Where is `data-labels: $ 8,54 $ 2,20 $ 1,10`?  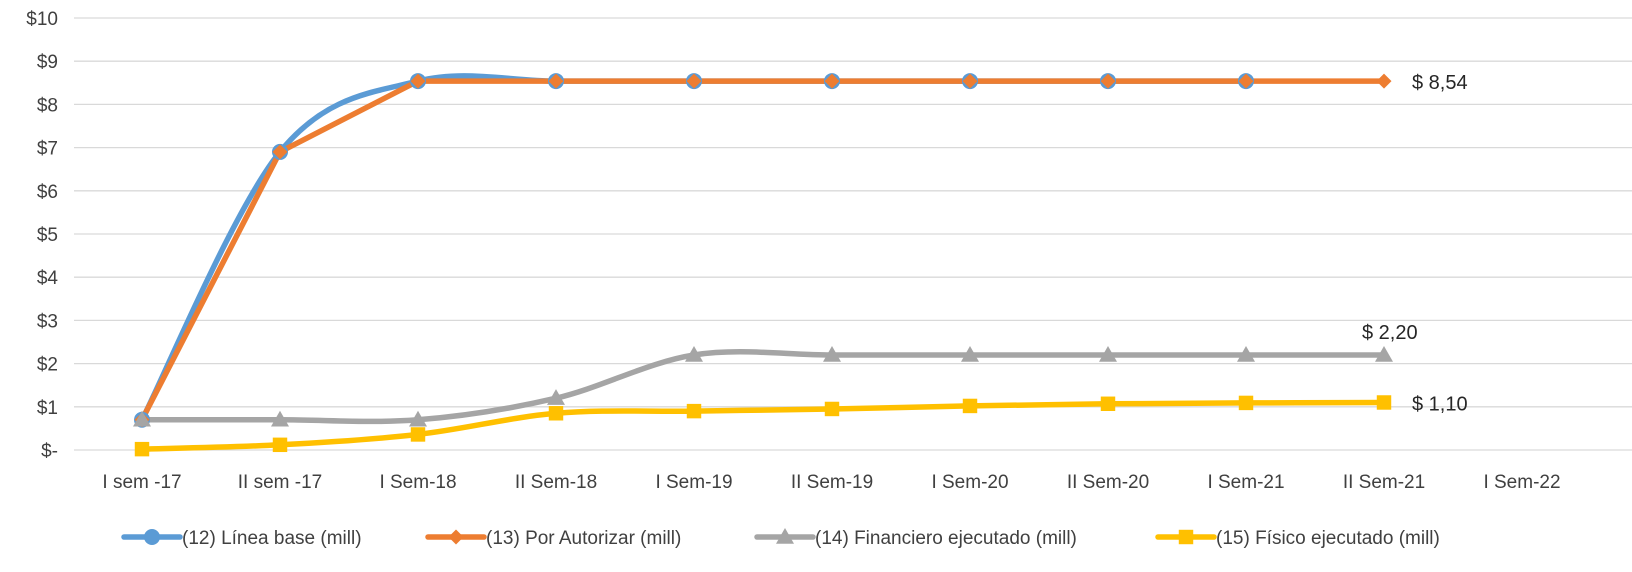 data-labels: $ 8,54 $ 2,20 $ 1,10 is located at coordinates (1415, 243).